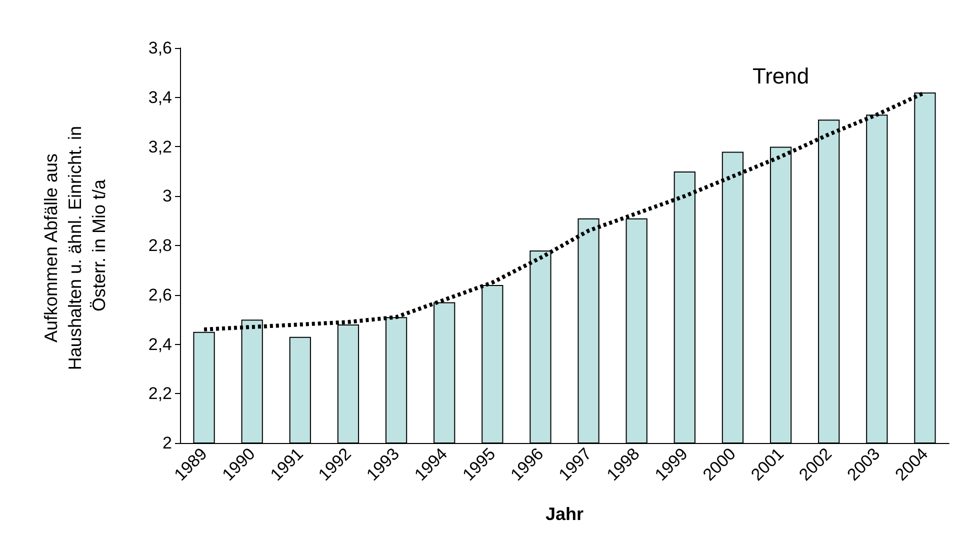  I want to click on y-tick-label: 2,2, so click(160, 394).